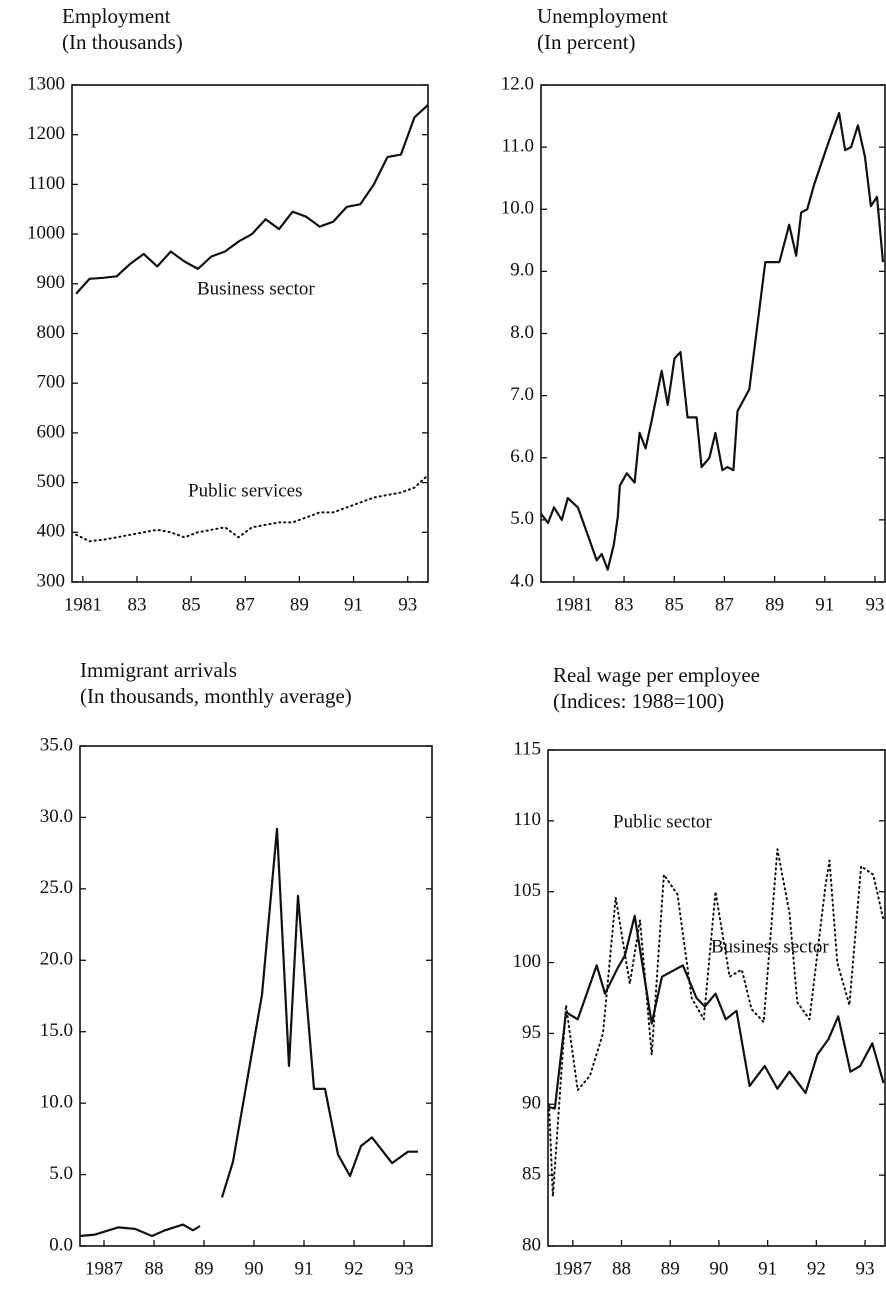 Image resolution: width=886 pixels, height=1291 pixels. Describe the element at coordinates (531, 1174) in the screenshot. I see `y-tick-label: 85` at that location.